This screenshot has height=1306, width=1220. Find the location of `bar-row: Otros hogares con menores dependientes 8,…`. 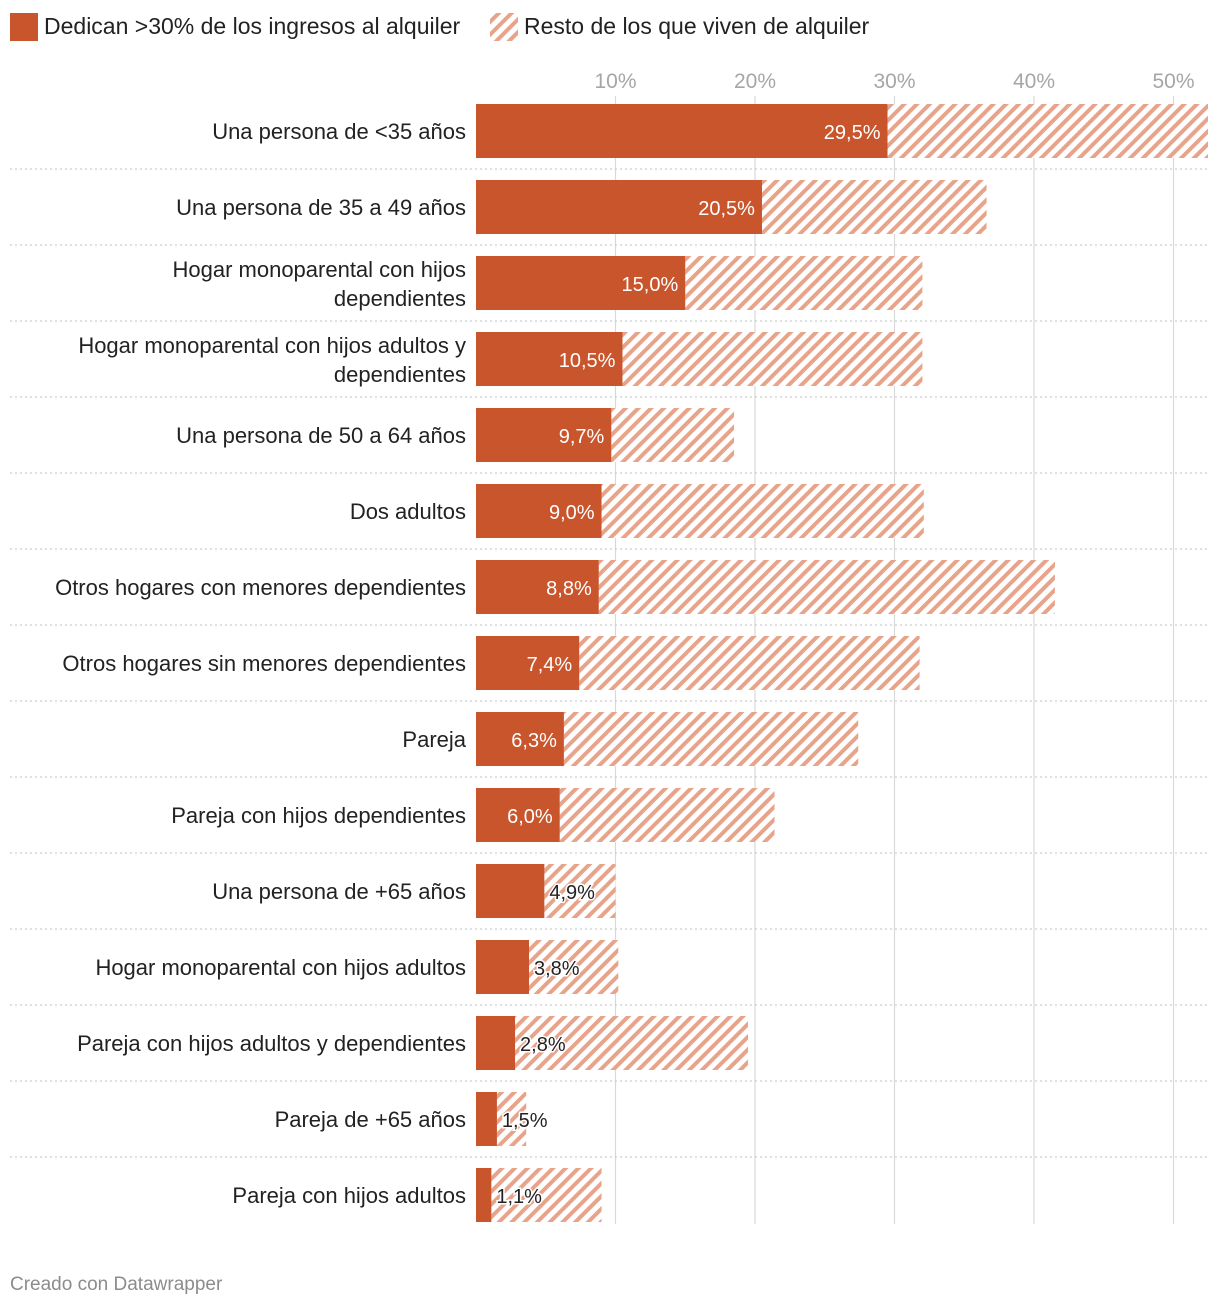

bar-row: Otros hogares con menores dependientes 8,… is located at coordinates (609, 593).